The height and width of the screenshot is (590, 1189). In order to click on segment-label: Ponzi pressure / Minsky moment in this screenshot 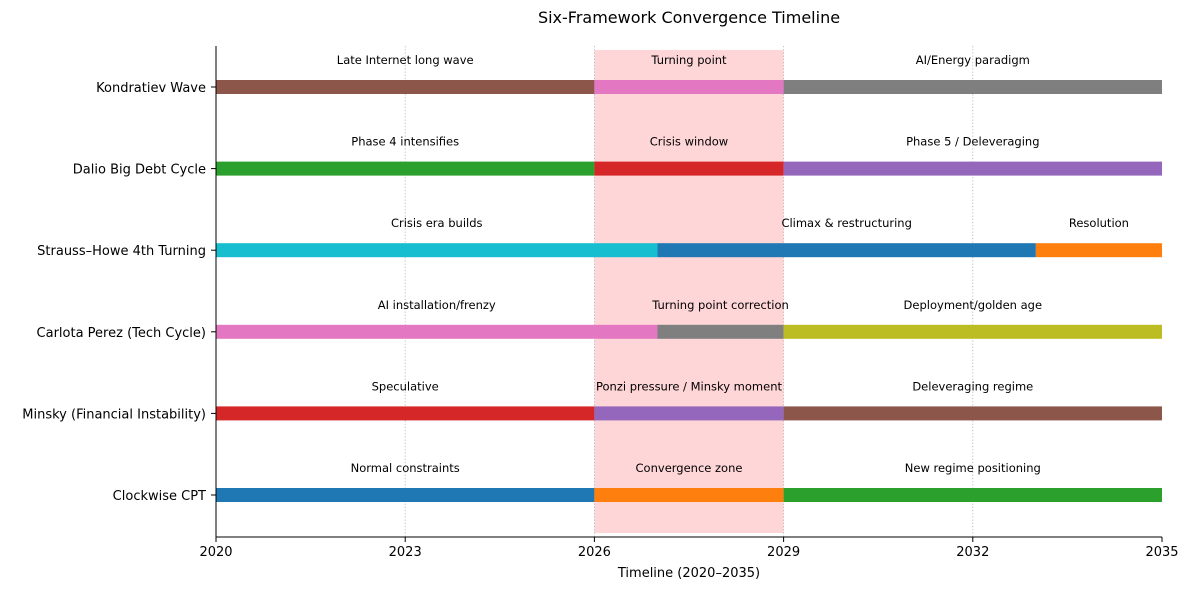, I will do `click(689, 386)`.